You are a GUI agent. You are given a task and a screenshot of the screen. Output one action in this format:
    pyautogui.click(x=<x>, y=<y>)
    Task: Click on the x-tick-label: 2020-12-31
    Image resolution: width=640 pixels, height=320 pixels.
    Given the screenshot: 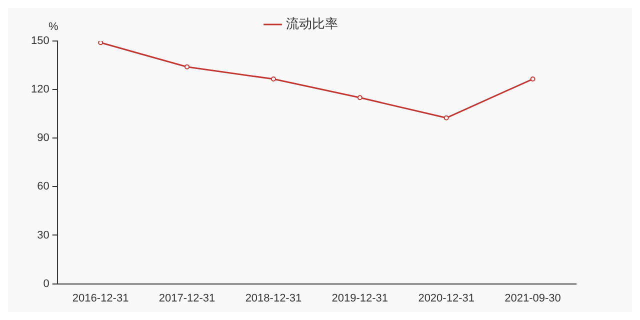 What is the action you would take?
    pyautogui.click(x=446, y=298)
    